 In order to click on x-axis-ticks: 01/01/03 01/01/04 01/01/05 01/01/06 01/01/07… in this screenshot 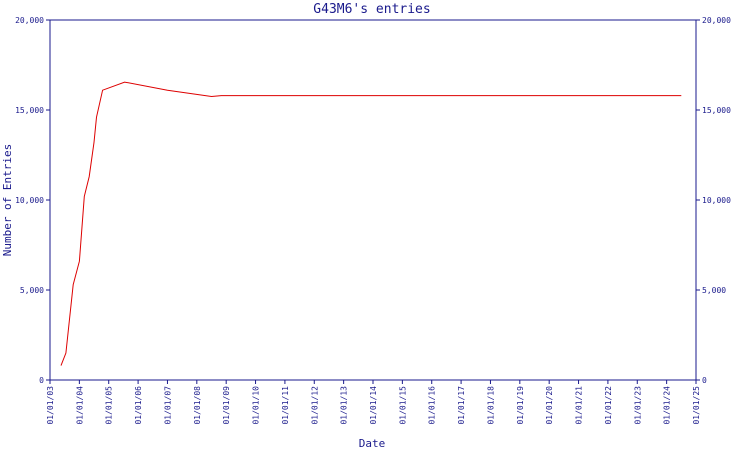, I will do `click(373, 402)`.